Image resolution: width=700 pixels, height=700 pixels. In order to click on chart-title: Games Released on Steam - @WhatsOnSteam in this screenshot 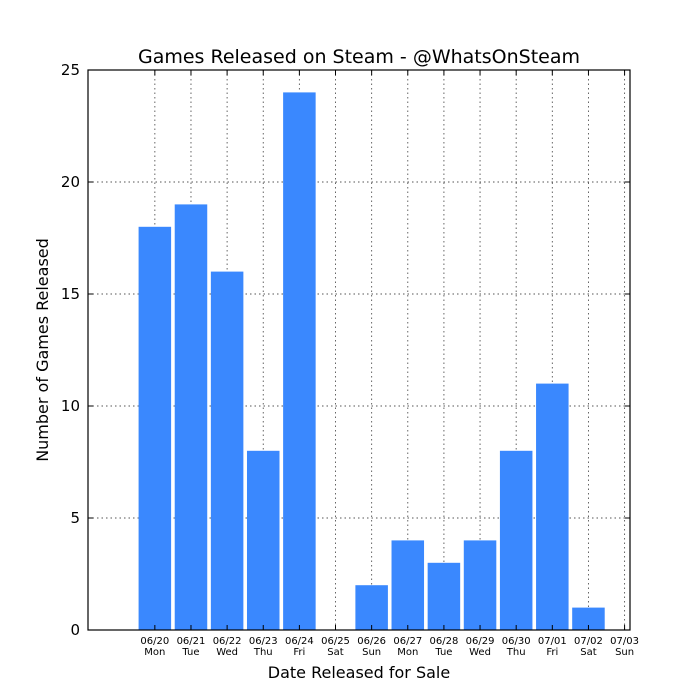, I will do `click(359, 57)`.